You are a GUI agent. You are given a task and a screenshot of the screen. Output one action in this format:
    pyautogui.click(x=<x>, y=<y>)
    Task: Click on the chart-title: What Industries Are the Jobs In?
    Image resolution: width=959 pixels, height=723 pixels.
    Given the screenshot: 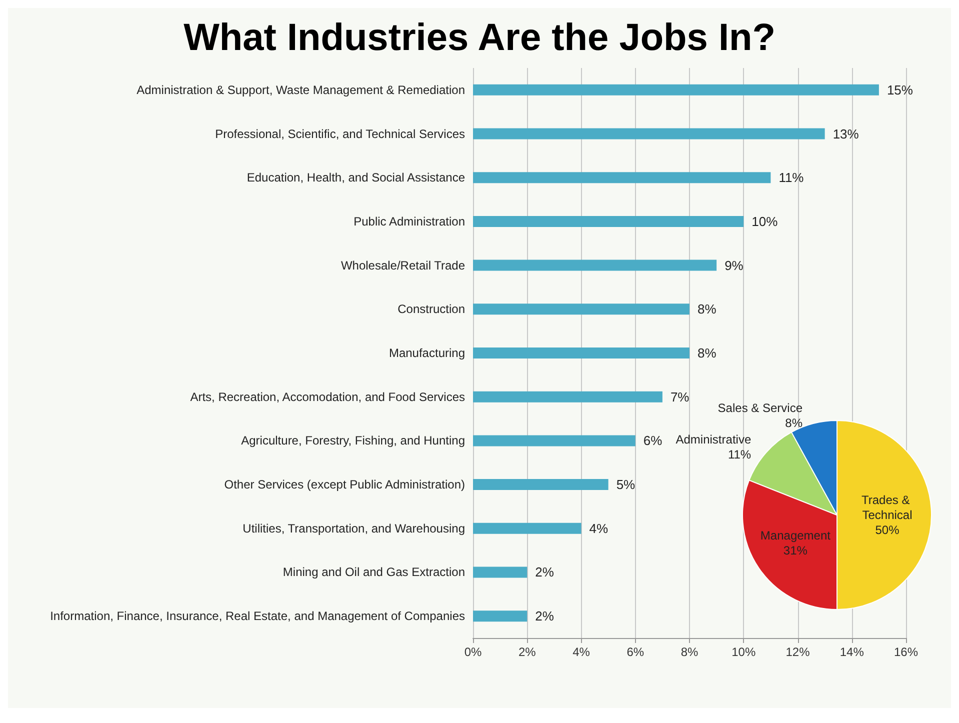 What is the action you would take?
    pyautogui.click(x=480, y=38)
    